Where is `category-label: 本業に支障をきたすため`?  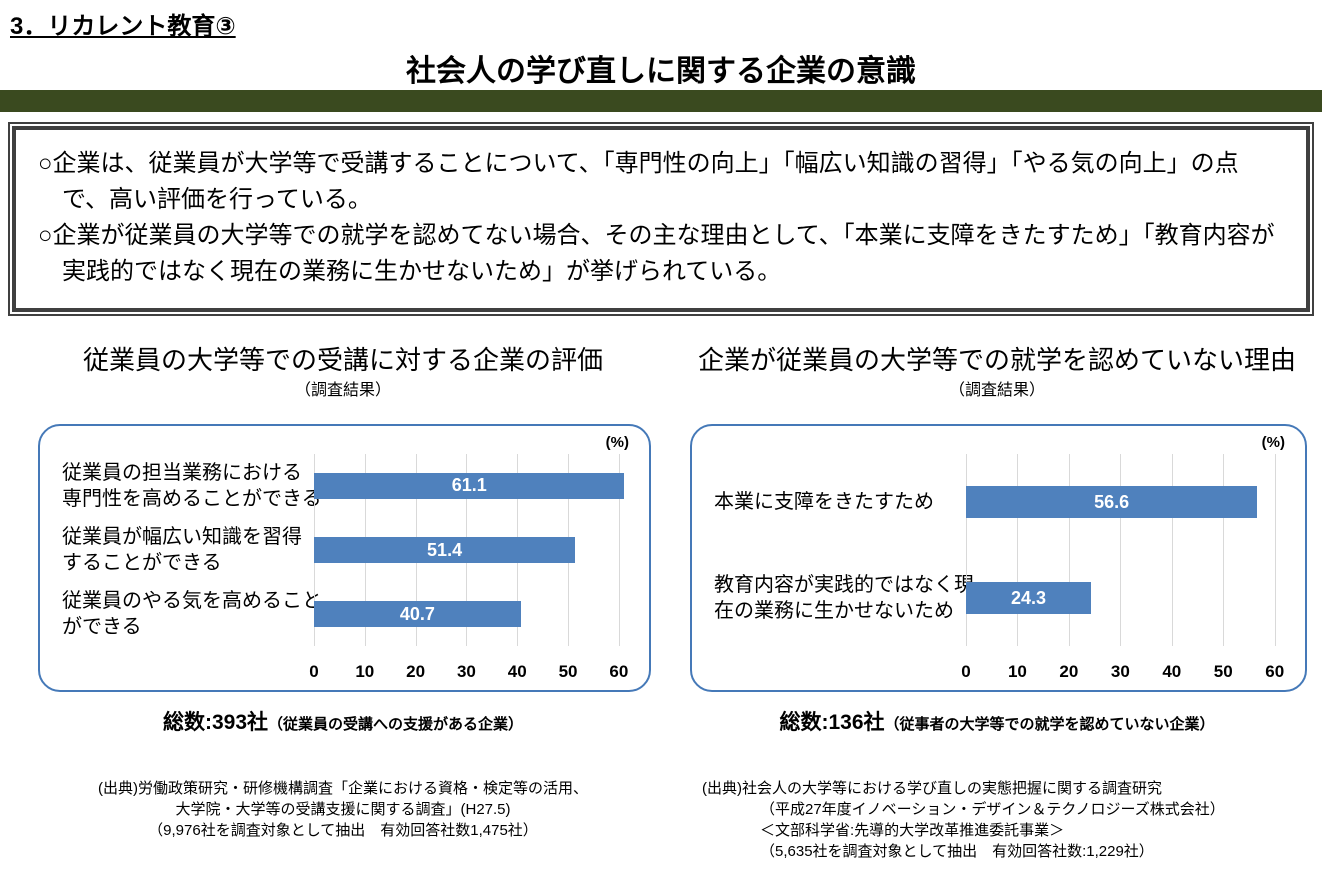 category-label: 本業に支障をきたすため is located at coordinates (824, 502).